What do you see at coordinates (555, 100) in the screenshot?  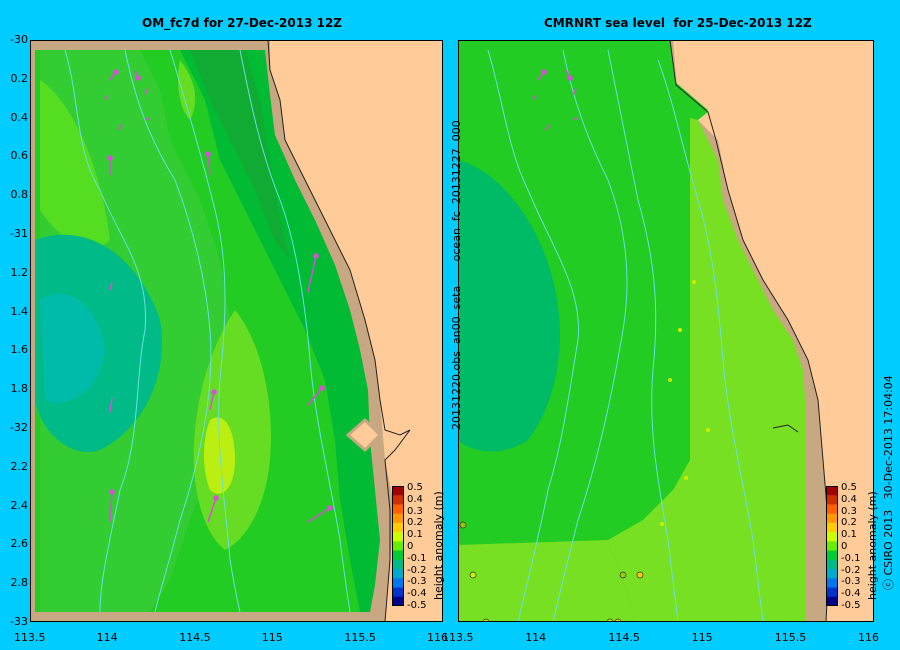 I see `current-arrows` at bounding box center [555, 100].